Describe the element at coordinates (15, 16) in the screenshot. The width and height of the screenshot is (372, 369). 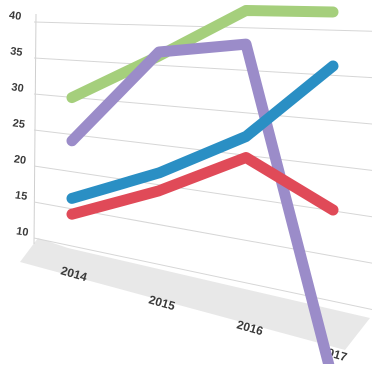
I see `y-tick-label: 40` at that location.